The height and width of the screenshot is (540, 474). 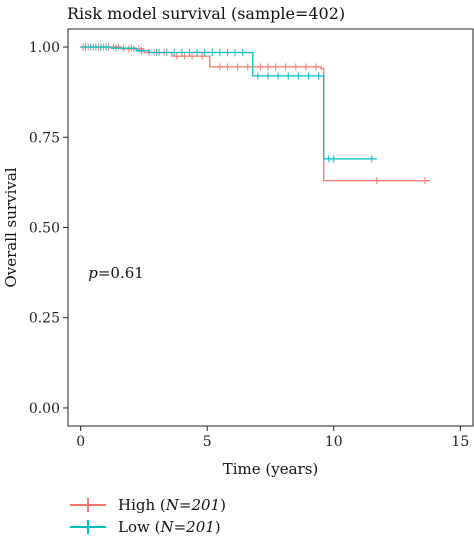 I want to click on y-tick-label: 0.00, so click(x=44, y=409).